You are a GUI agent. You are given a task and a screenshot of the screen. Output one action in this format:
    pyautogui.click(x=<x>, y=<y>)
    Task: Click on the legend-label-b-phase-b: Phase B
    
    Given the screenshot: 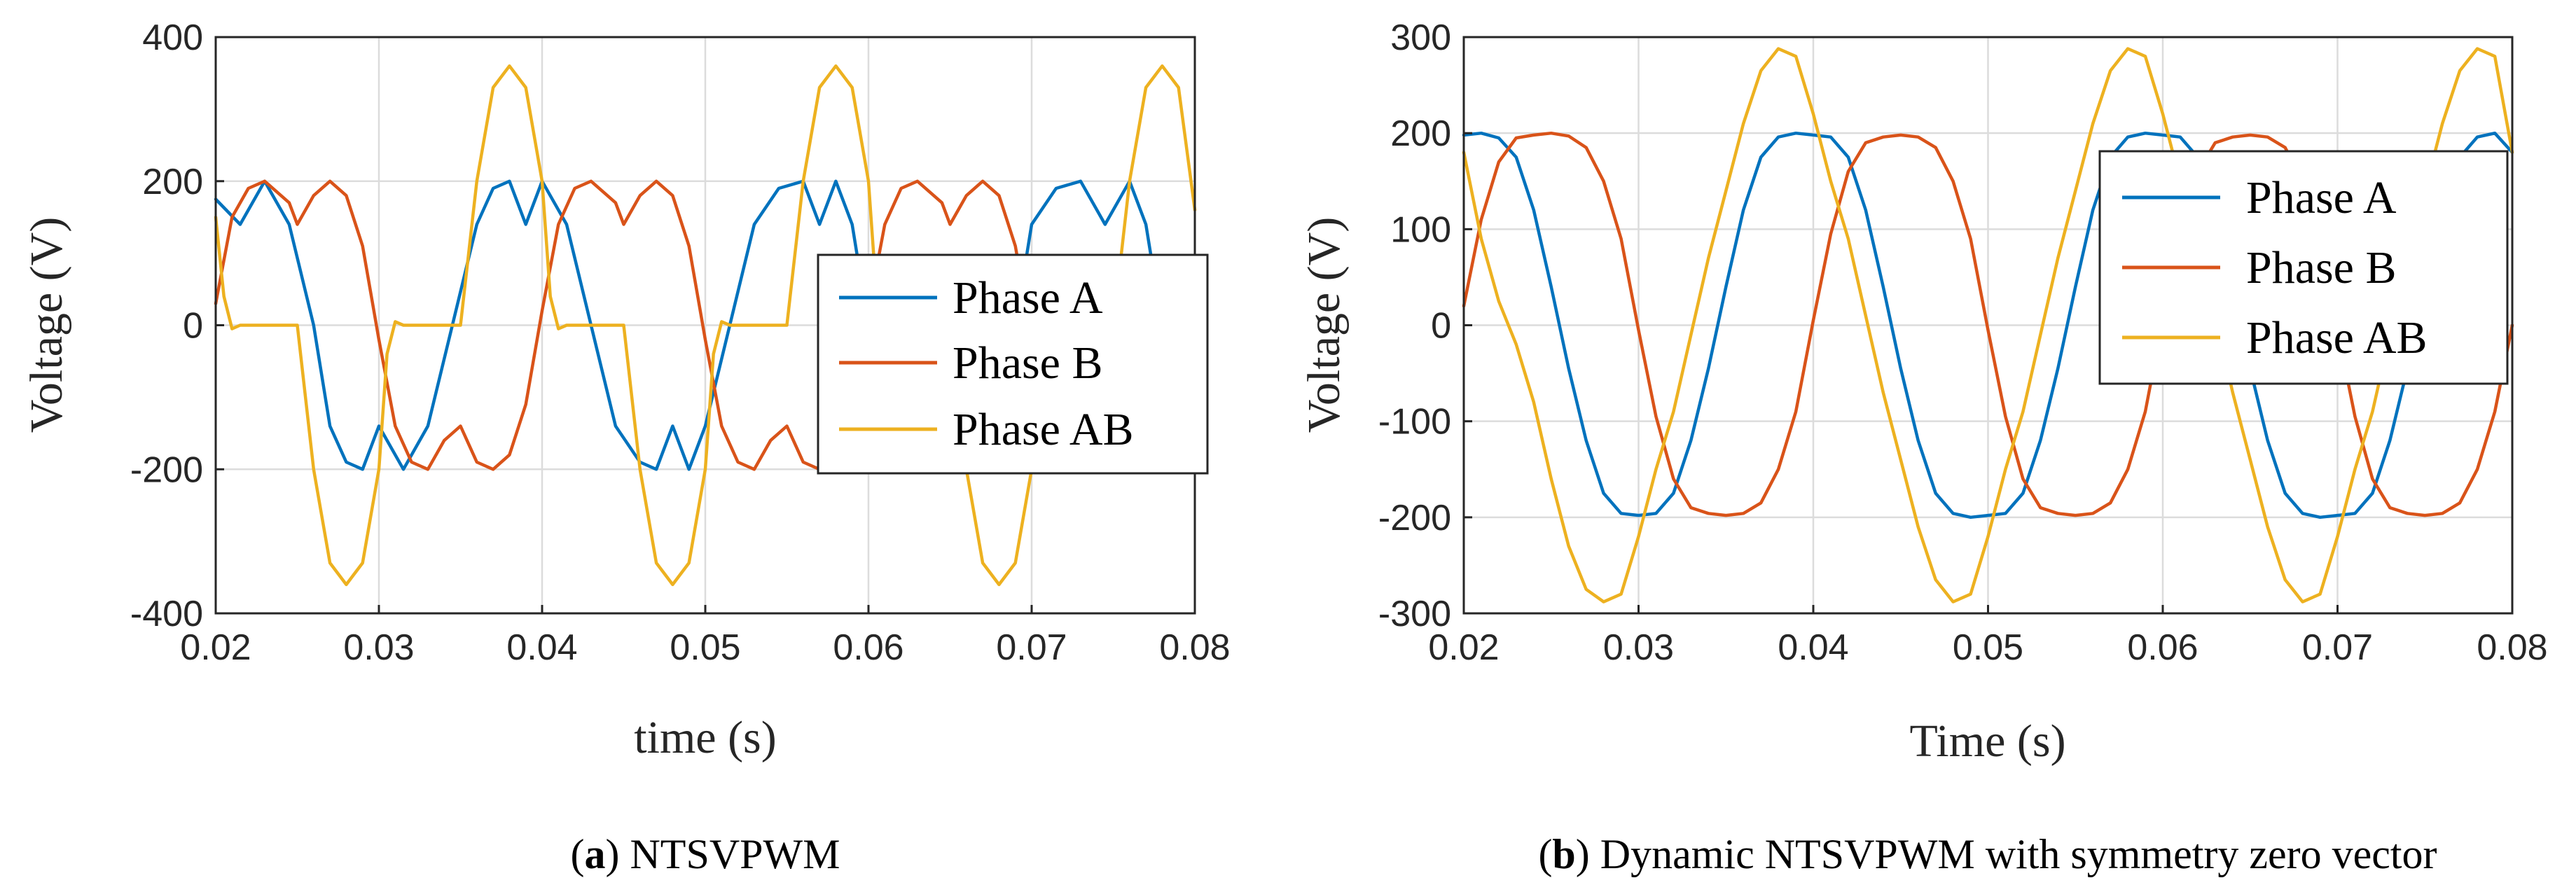 What is the action you would take?
    pyautogui.click(x=2322, y=267)
    